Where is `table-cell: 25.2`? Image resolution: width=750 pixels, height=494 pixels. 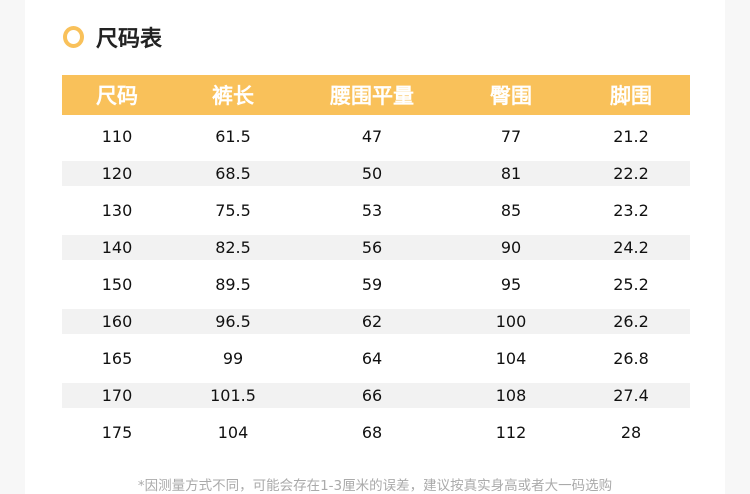
table-cell: 25.2 is located at coordinates (631, 284).